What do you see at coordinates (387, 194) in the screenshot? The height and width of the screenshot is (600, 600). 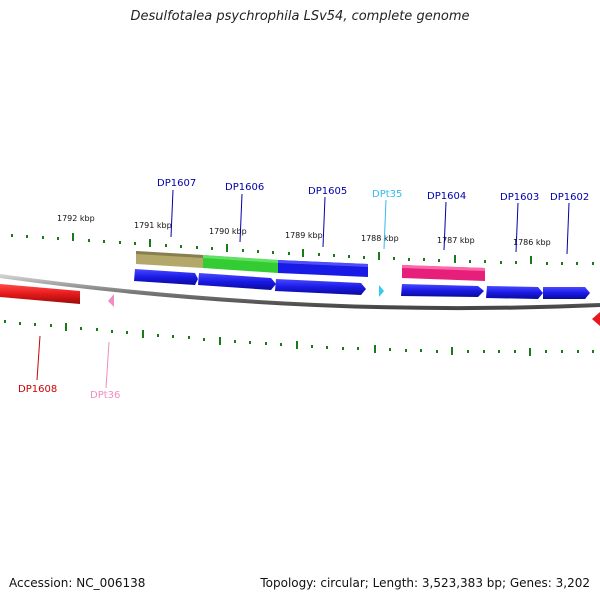 I see `gene-label-DPt35: DPt35` at bounding box center [387, 194].